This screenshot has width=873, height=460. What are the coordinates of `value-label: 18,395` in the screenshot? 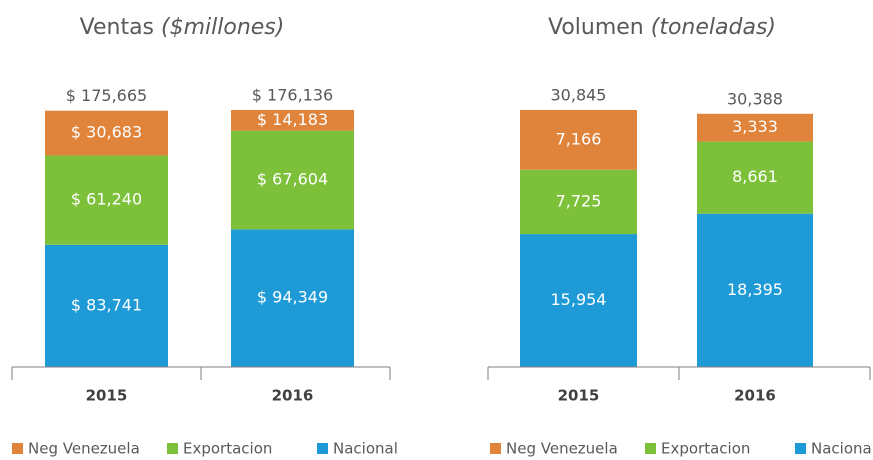 It's located at (755, 289).